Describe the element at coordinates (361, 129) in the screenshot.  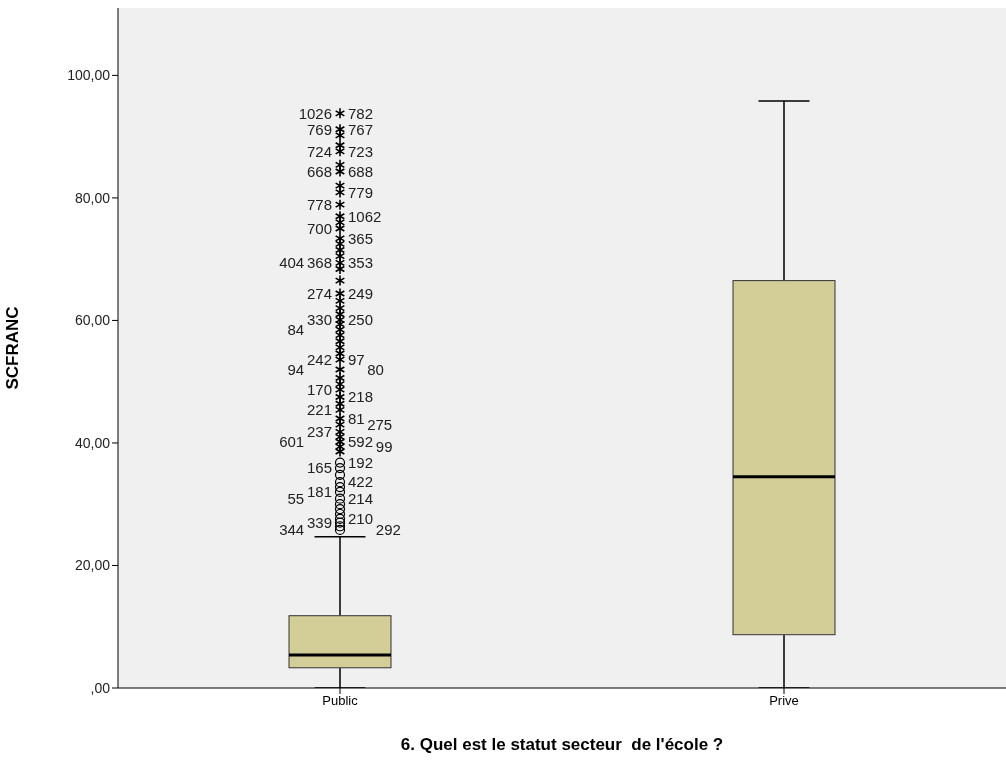
I see `annotation: 767` at that location.